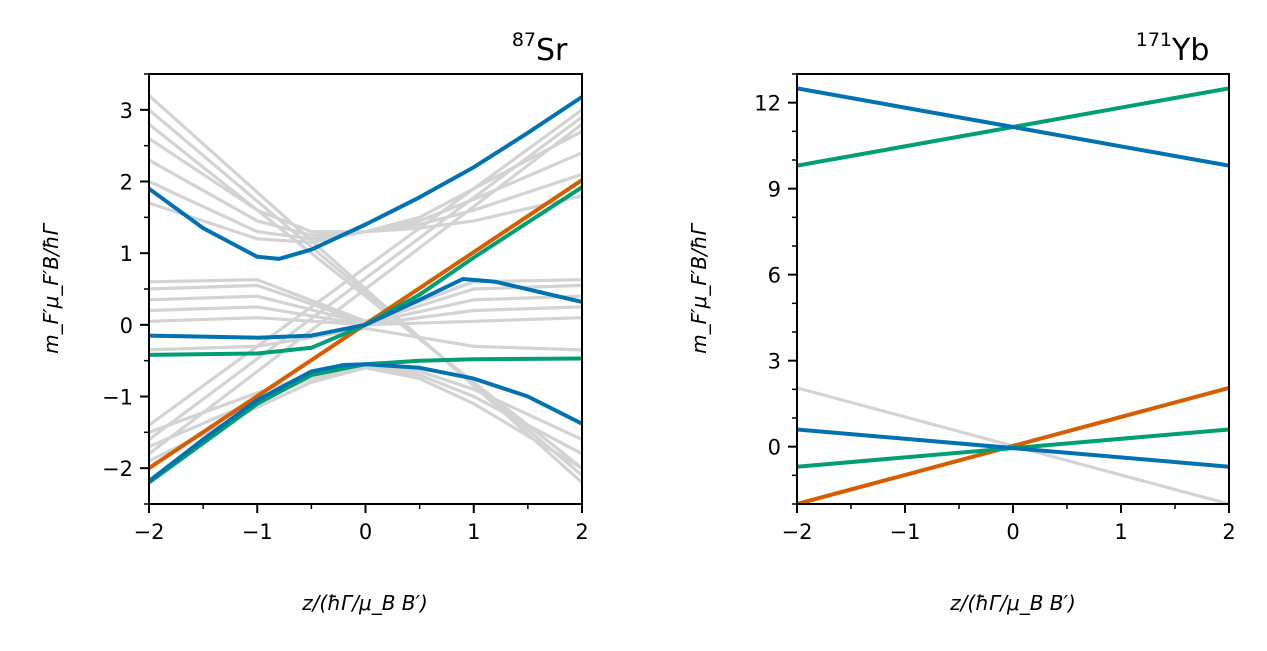 Image resolution: width=1267 pixels, height=651 pixels. What do you see at coordinates (774, 362) in the screenshot?
I see `yb-y-tick-label: 3` at bounding box center [774, 362].